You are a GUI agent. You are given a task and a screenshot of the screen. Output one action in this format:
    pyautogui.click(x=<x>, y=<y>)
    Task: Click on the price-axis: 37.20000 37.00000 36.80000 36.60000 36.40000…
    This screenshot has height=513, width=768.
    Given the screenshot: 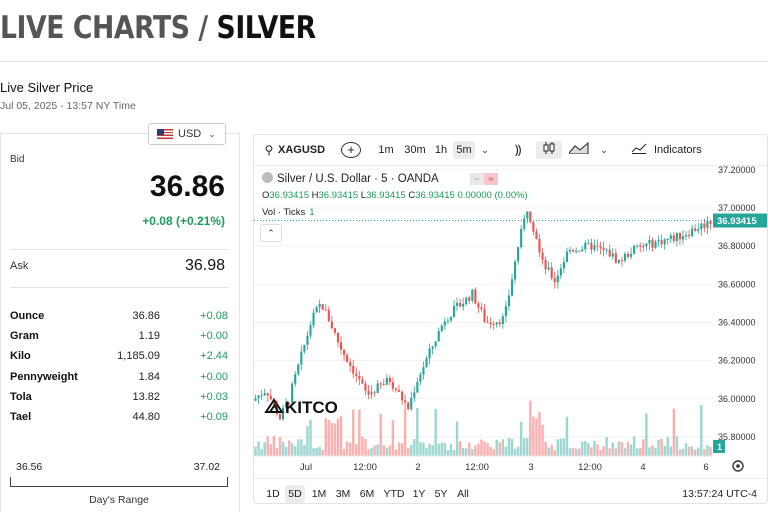 What is the action you would take?
    pyautogui.click(x=739, y=322)
    